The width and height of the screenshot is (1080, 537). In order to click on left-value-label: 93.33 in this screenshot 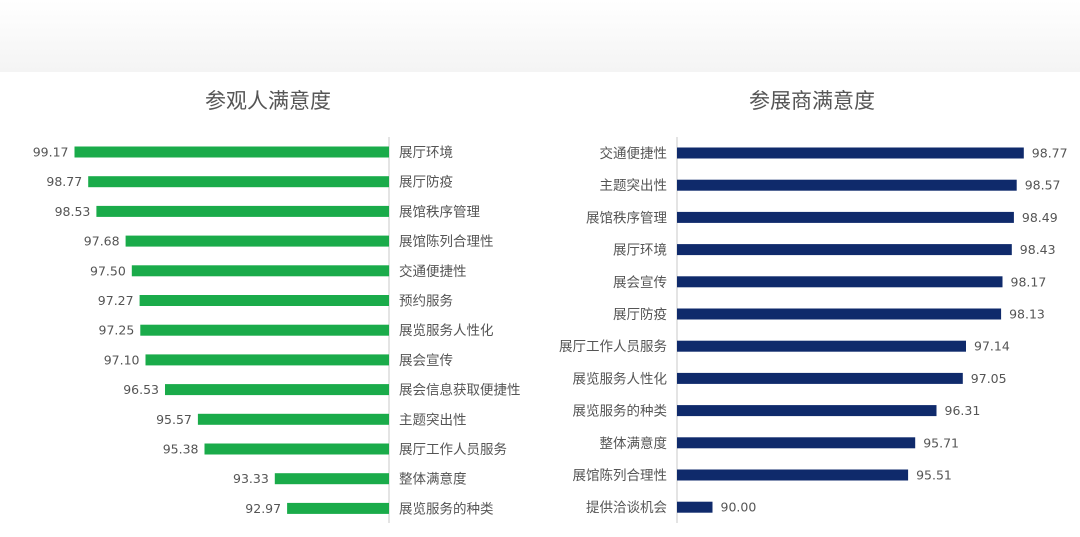, I will do `click(251, 478)`.